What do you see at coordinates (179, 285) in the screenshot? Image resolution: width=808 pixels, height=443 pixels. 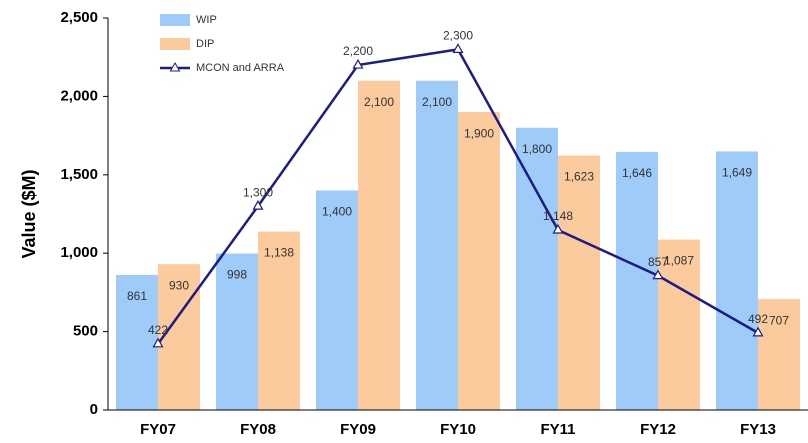 I see `data-label: 930` at bounding box center [179, 285].